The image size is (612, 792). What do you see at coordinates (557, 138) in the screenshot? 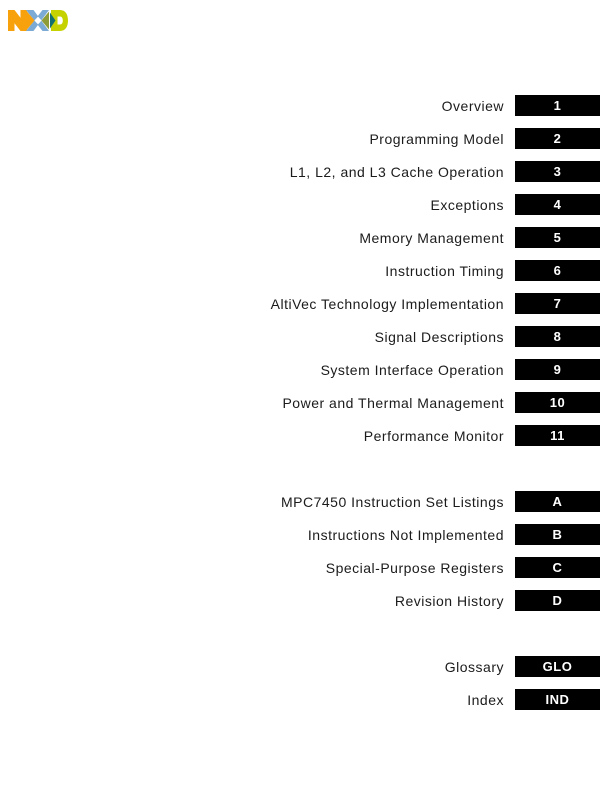
I see `chapter-tab: 2` at bounding box center [557, 138].